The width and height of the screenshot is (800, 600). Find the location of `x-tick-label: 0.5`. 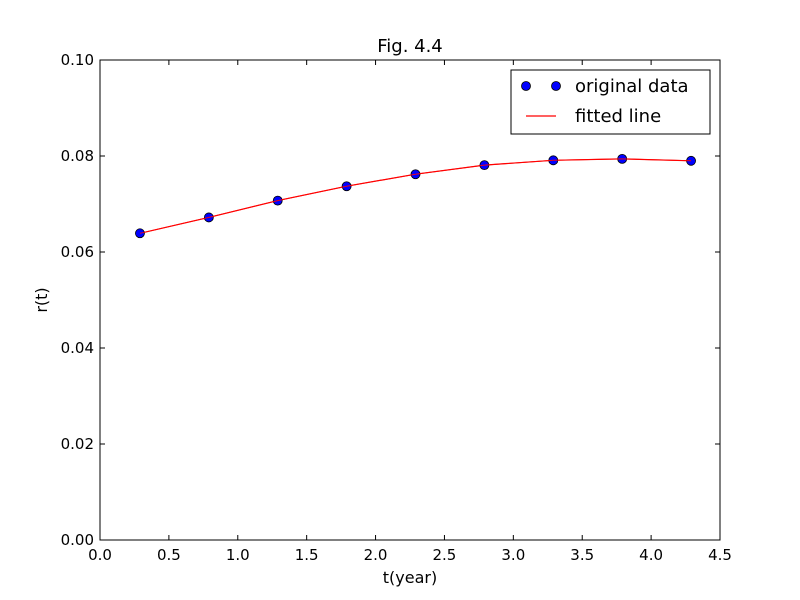

x-tick-label: 0.5 is located at coordinates (169, 555).